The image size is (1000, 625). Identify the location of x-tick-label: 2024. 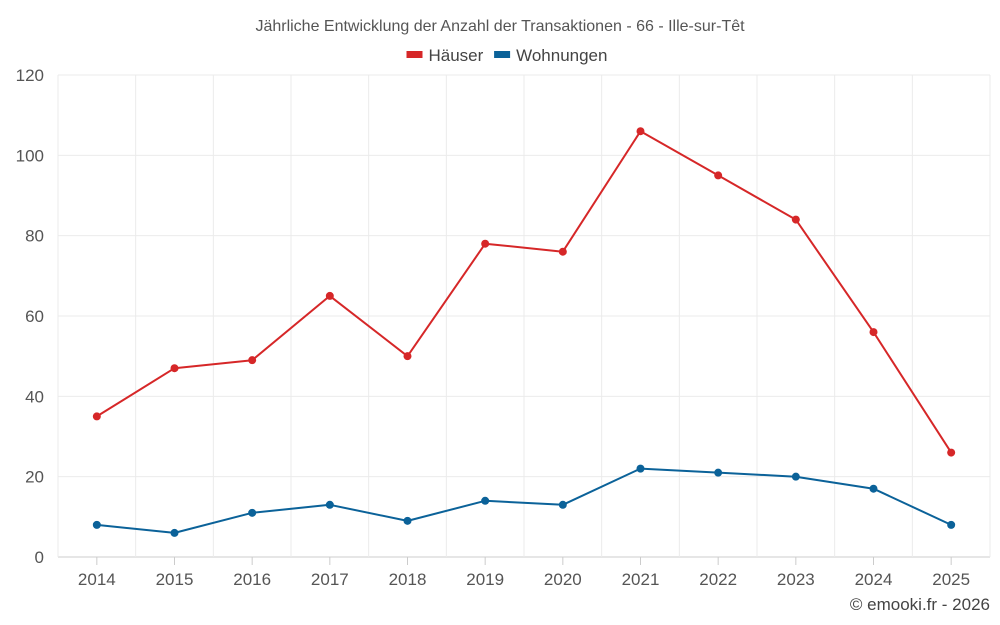
(874, 579).